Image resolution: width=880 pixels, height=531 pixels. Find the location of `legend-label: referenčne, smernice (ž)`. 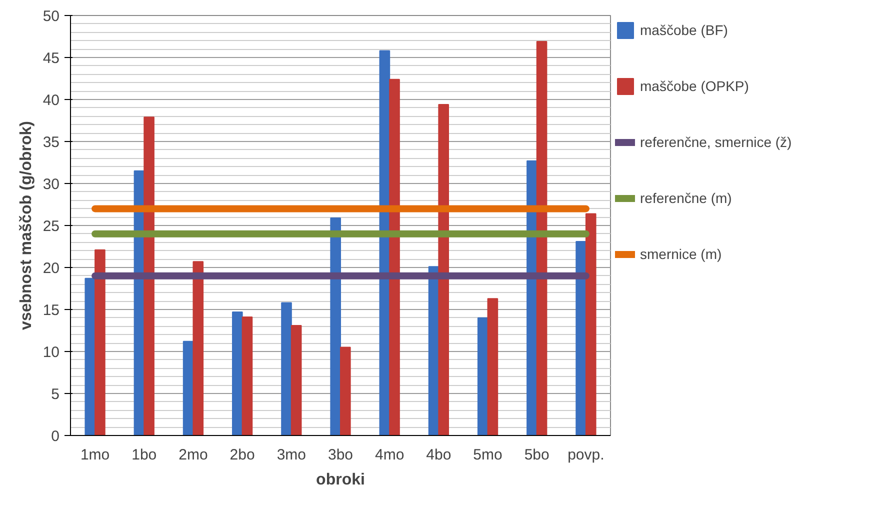

legend-label: referenčne, smernice (ž) is located at coordinates (716, 142).